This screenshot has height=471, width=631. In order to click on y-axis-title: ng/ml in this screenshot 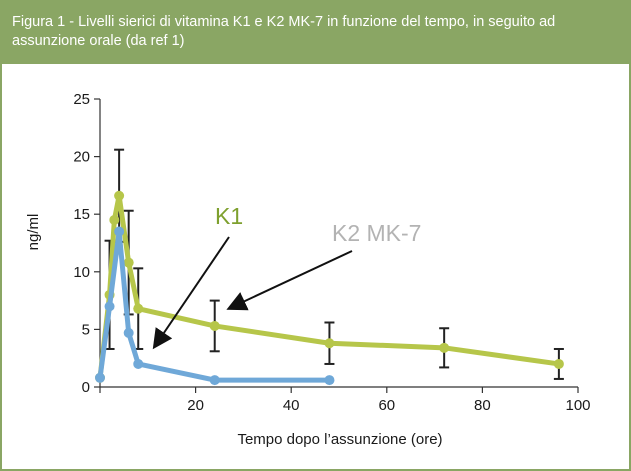, I will do `click(33, 232)`.